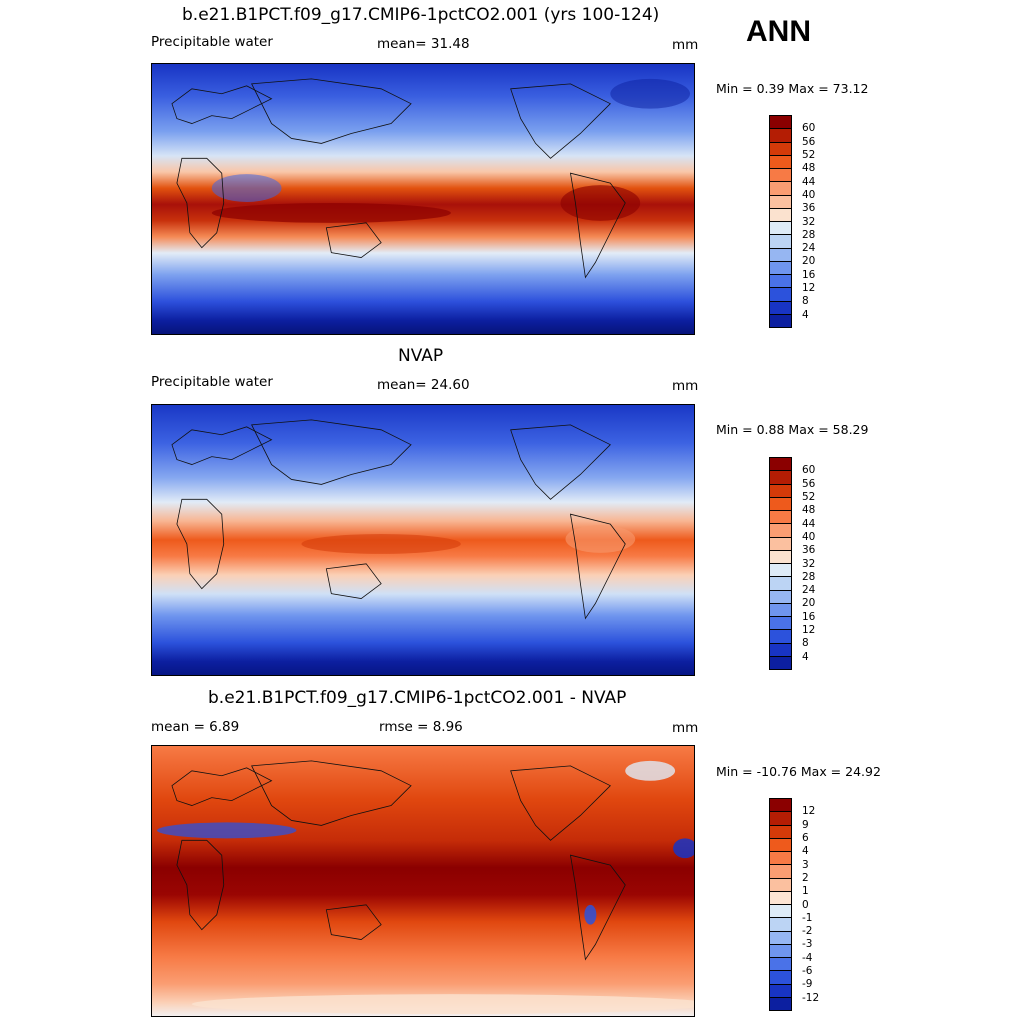 Image resolution: width=1024 pixels, height=1024 pixels. I want to click on panel-2-colorbar, so click(780, 563).